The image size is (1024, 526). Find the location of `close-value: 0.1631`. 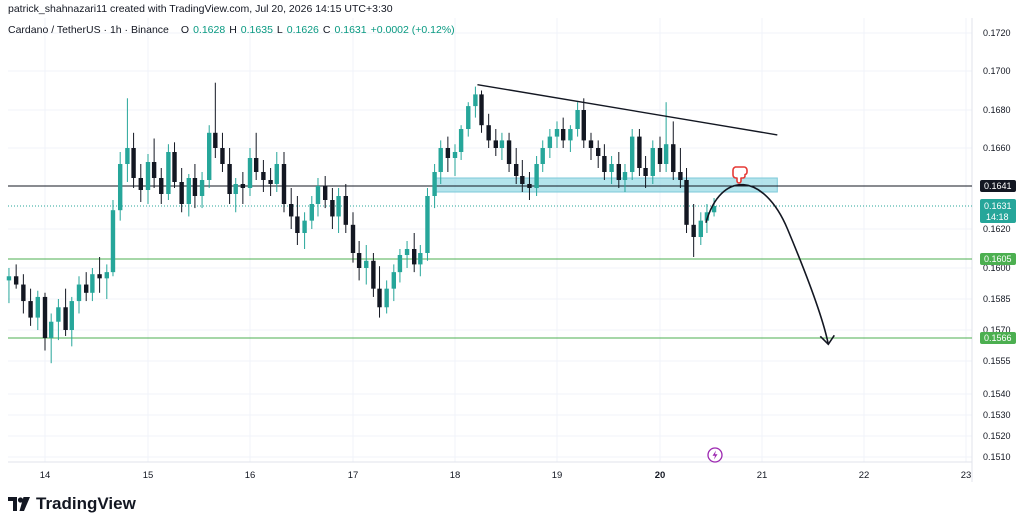

close-value: 0.1631 is located at coordinates (350, 30).